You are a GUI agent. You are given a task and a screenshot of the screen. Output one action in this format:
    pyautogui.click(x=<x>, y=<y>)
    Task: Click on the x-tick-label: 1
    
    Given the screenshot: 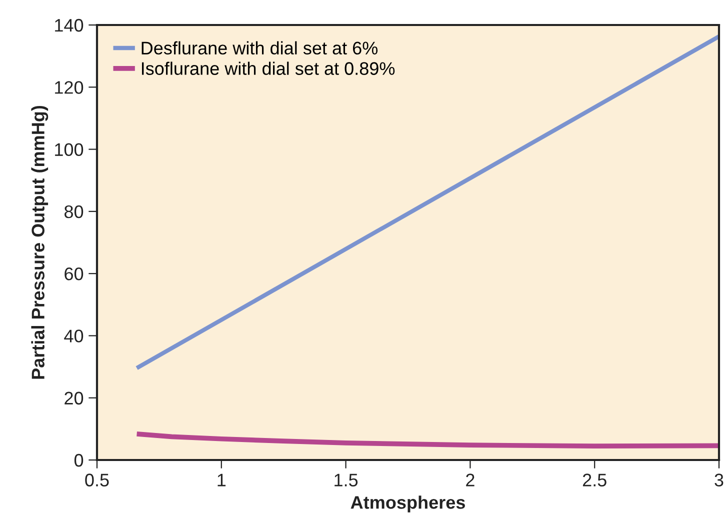 What is the action you would take?
    pyautogui.click(x=222, y=480)
    